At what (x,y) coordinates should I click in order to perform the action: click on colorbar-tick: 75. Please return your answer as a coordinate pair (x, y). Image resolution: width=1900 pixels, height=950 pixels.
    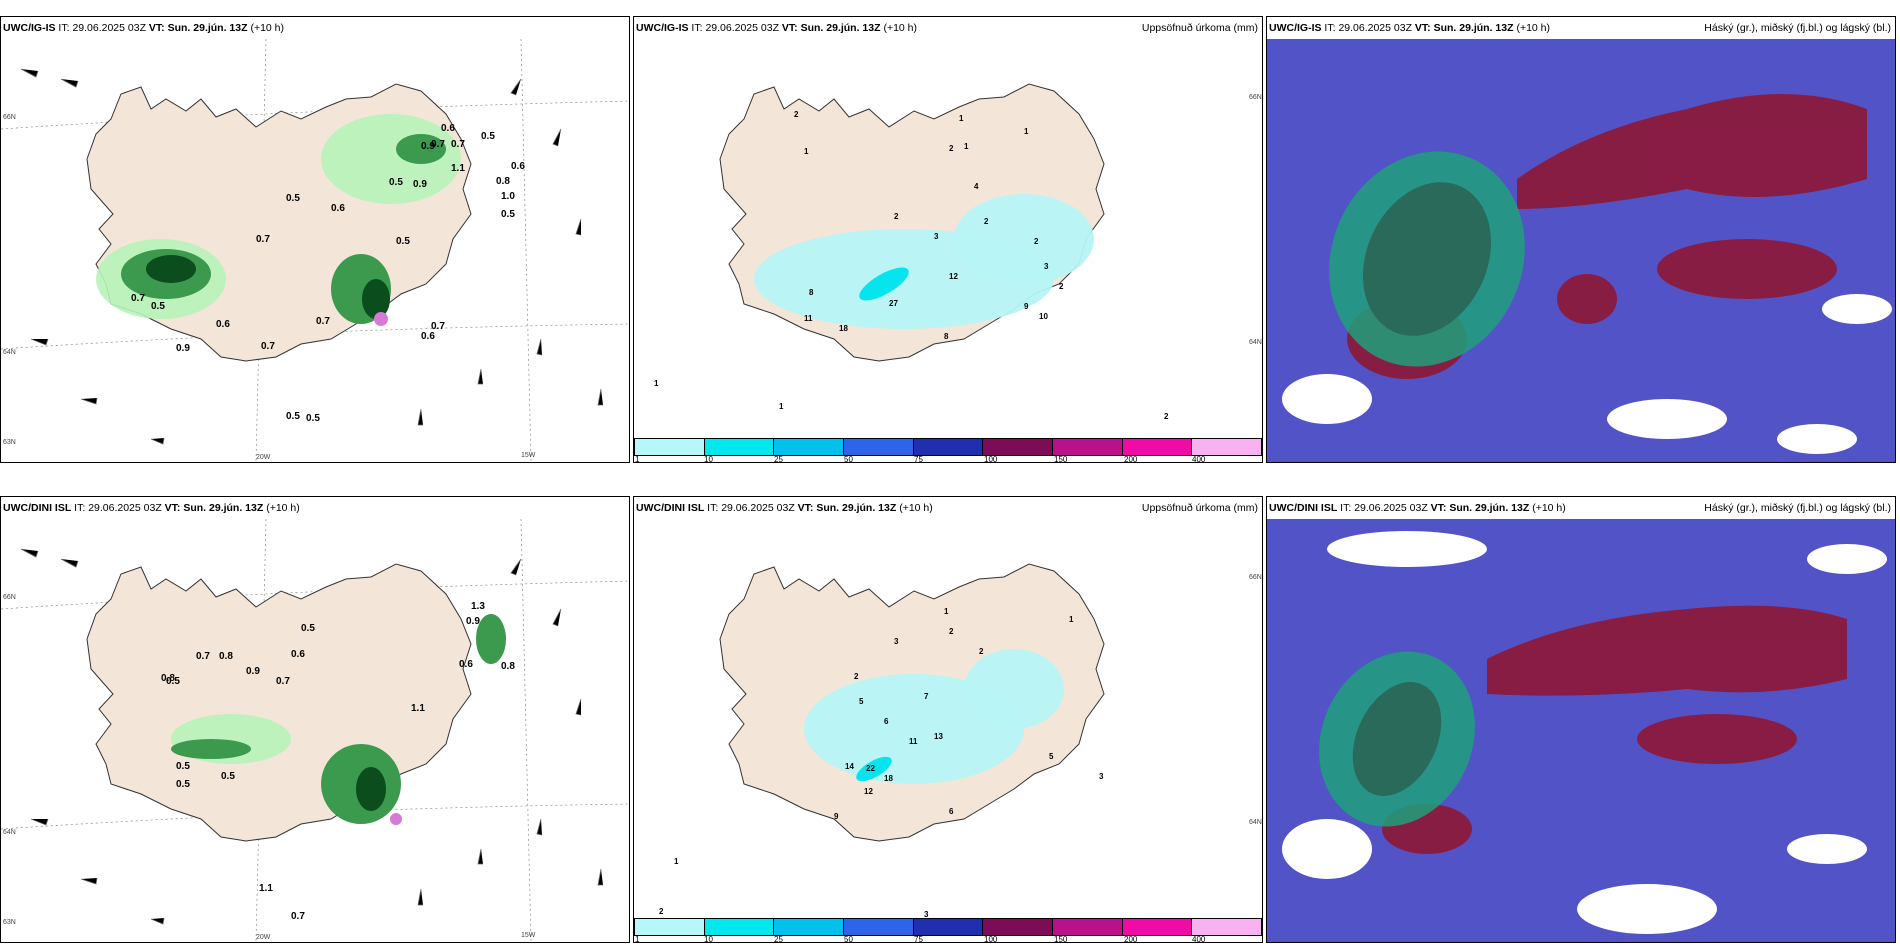
    Looking at the image, I should click on (918, 459).